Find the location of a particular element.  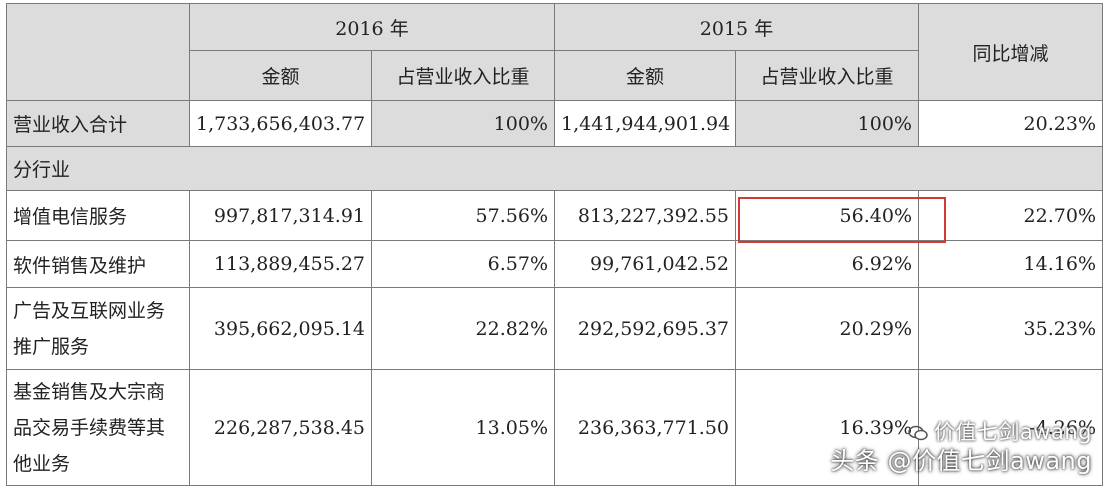

share-2015: 16.39% is located at coordinates (827, 427).